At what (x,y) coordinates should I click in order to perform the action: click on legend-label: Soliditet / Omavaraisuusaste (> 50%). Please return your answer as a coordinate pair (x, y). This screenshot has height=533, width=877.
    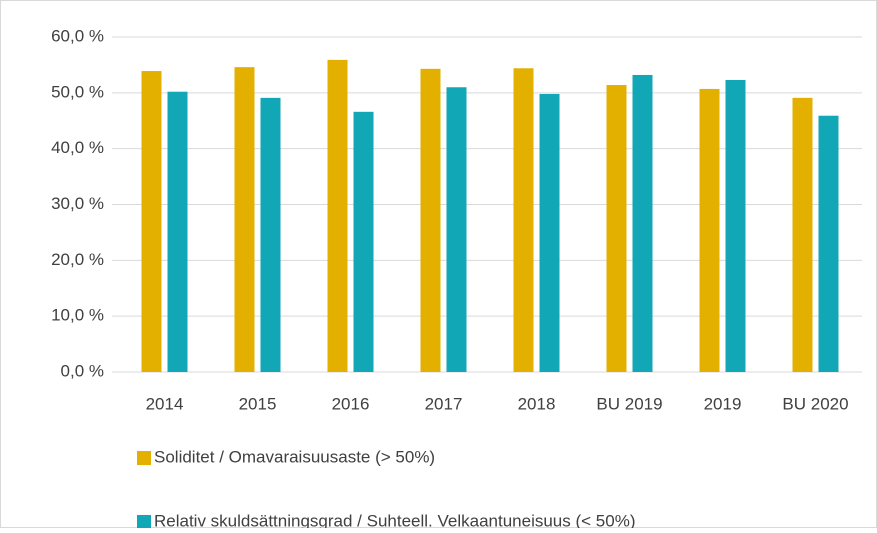
    Looking at the image, I should click on (294, 456).